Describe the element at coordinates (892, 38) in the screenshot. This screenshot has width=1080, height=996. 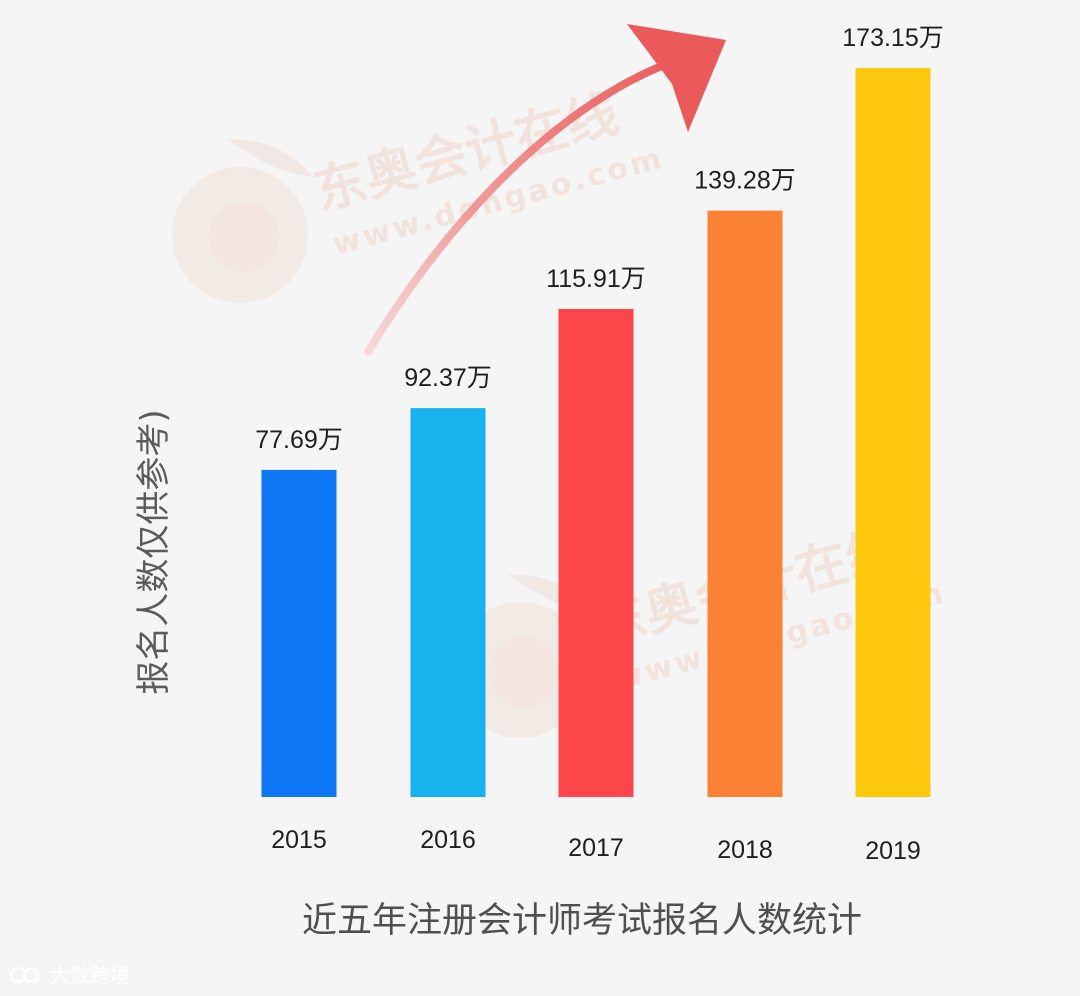
I see `value-label-2019: 173.15万` at that location.